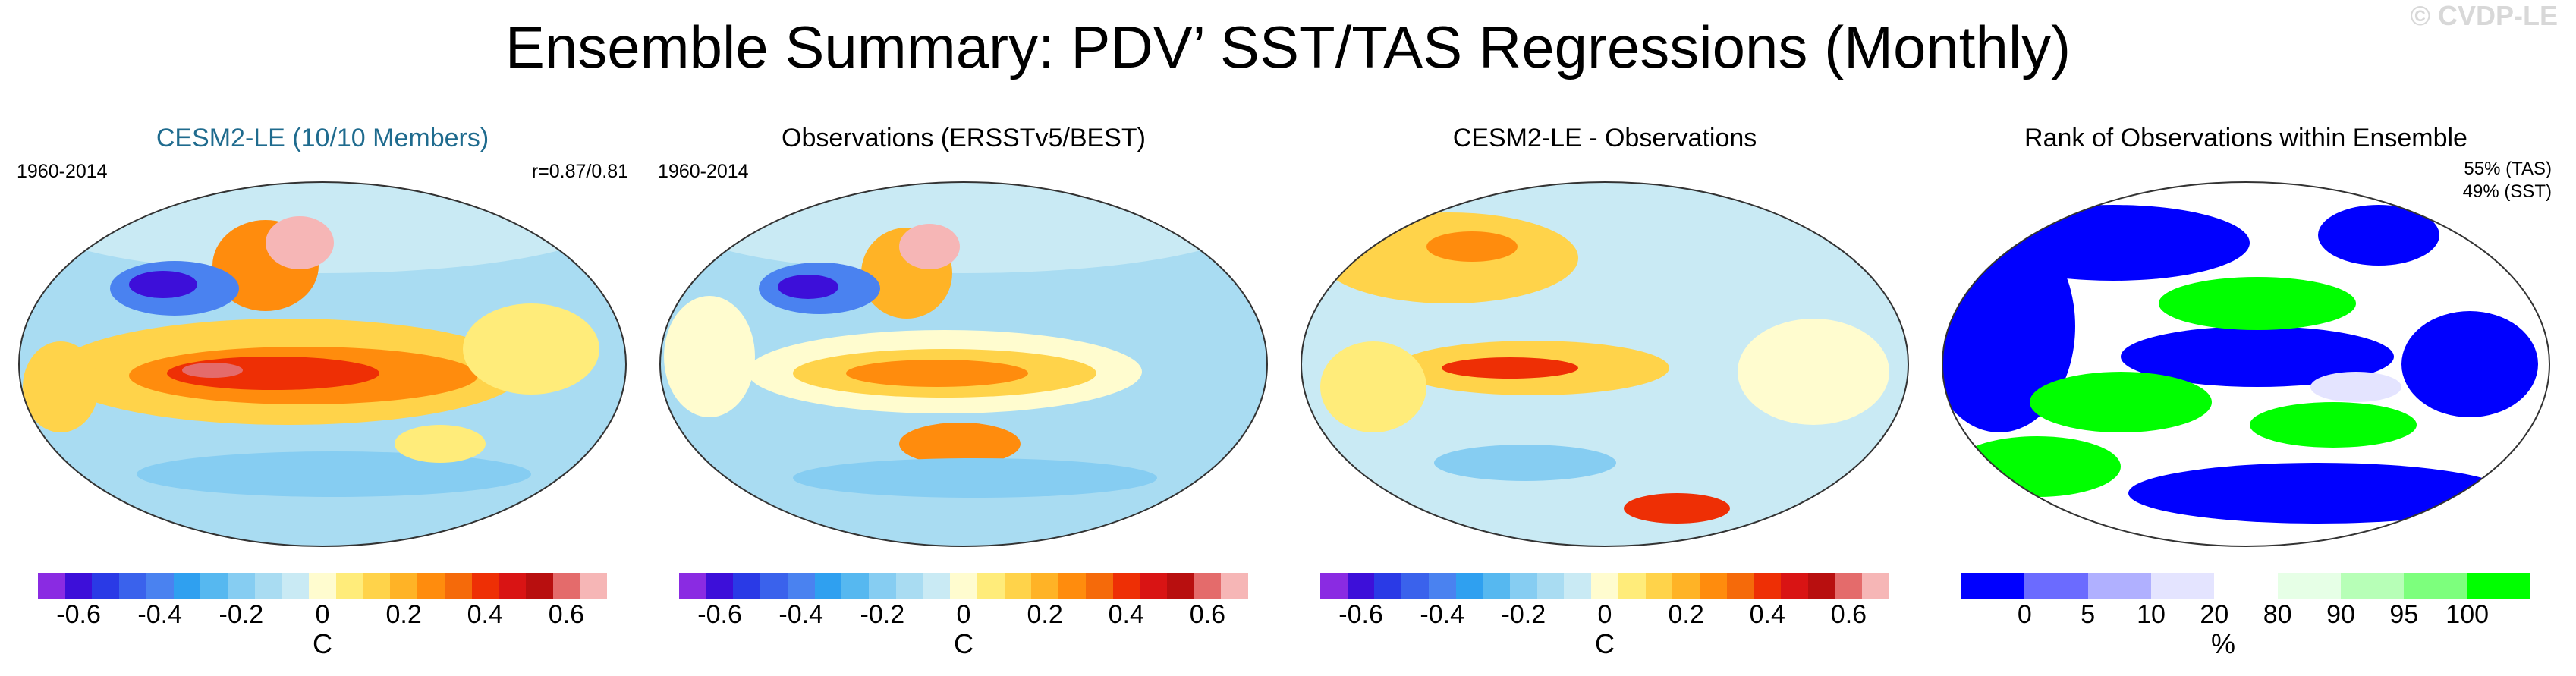  Describe the element at coordinates (61, 386) in the screenshot. I see `indian-ocean-warm` at that location.